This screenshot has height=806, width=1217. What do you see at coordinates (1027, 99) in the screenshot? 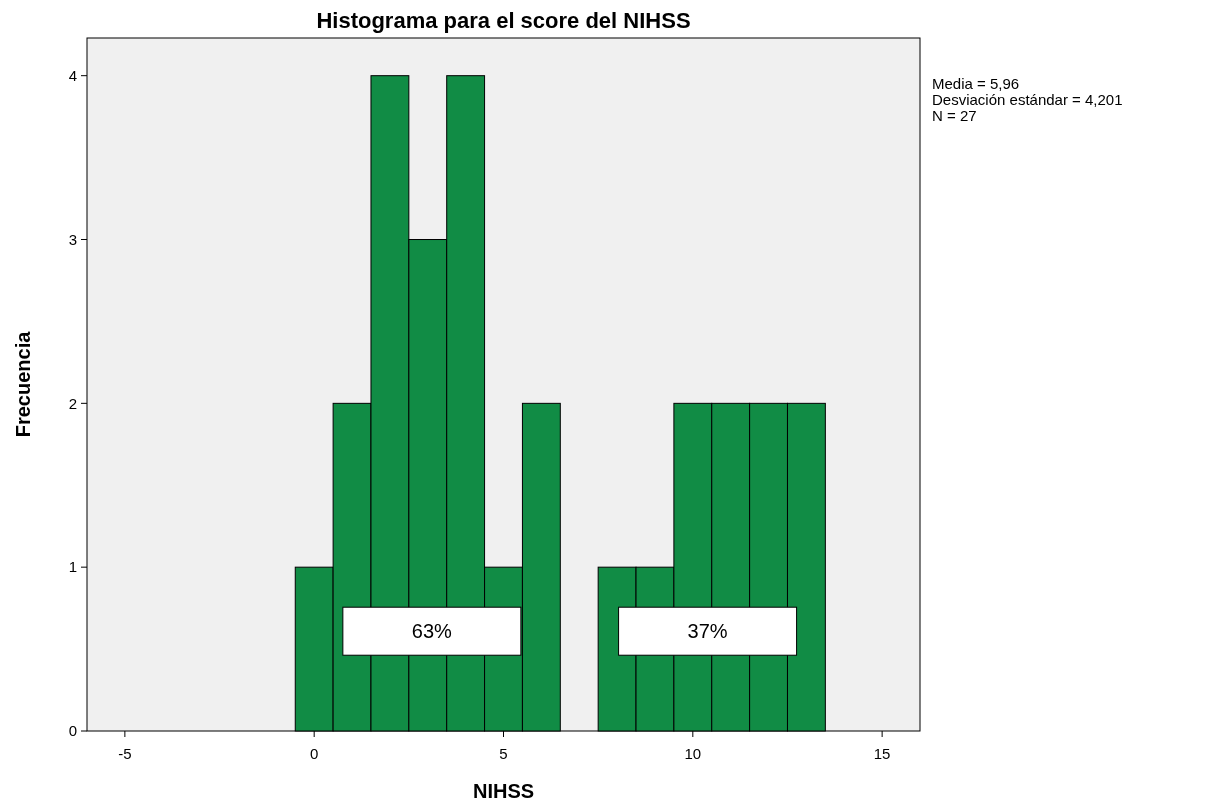
I see `text: Desviación estándar = 4,201` at bounding box center [1027, 99].